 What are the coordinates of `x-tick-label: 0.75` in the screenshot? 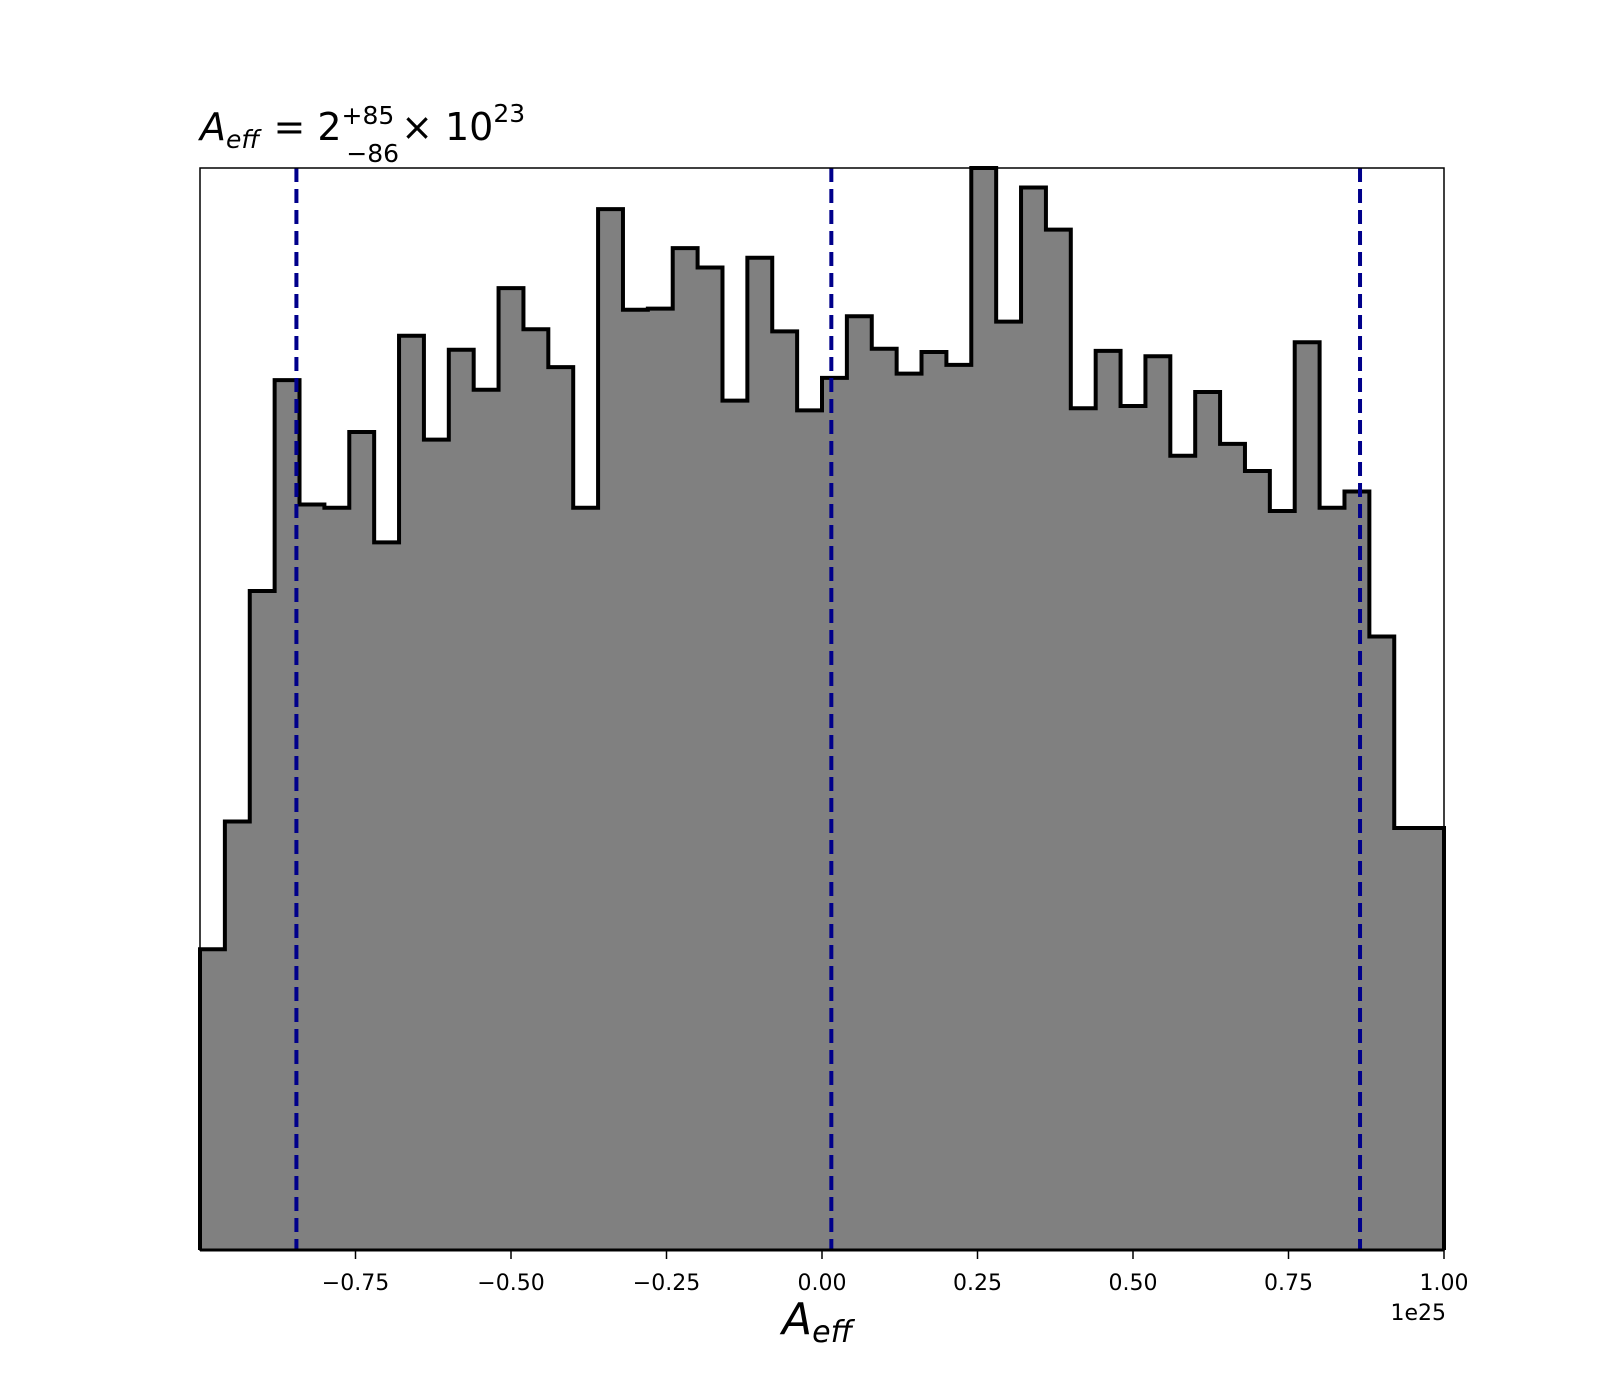 It's located at (1288, 1283).